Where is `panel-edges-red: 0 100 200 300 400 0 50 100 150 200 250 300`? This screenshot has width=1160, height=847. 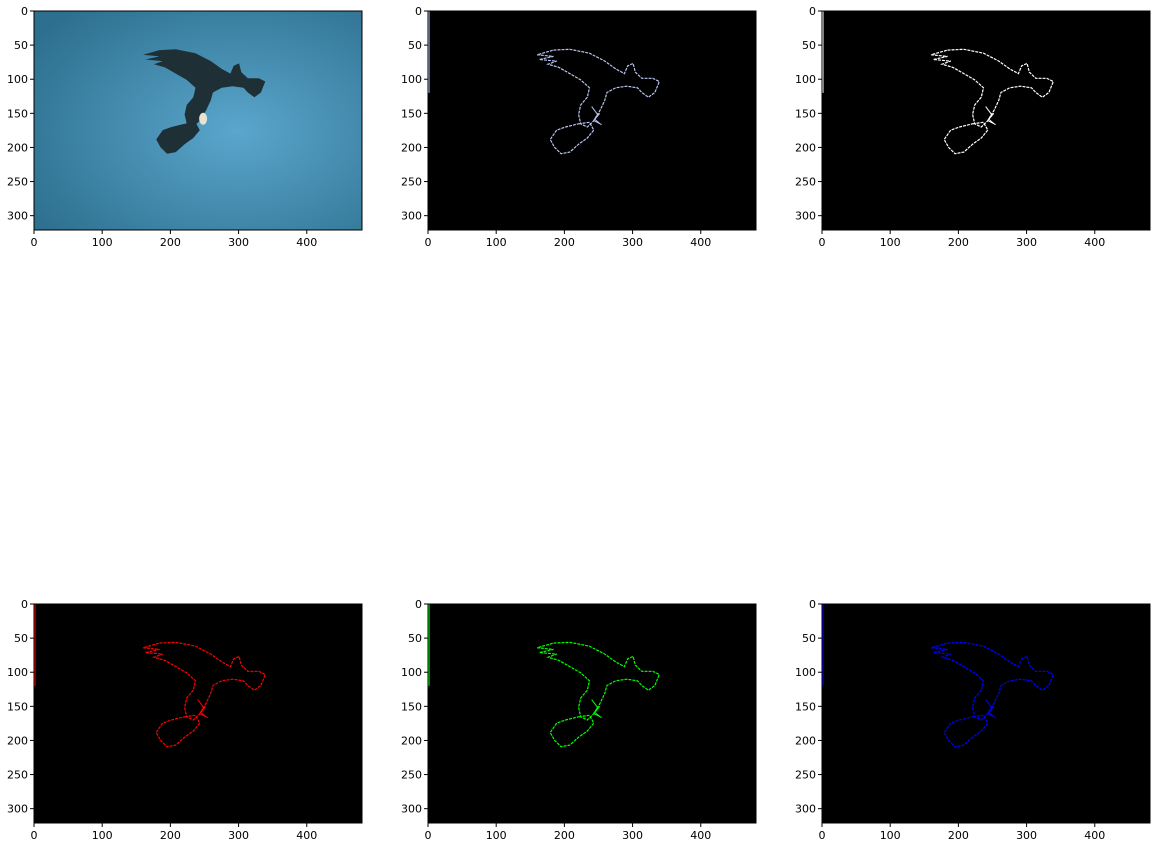
panel-edges-red: 0 100 200 300 400 0 50 100 150 200 250 300 is located at coordinates (185, 719).